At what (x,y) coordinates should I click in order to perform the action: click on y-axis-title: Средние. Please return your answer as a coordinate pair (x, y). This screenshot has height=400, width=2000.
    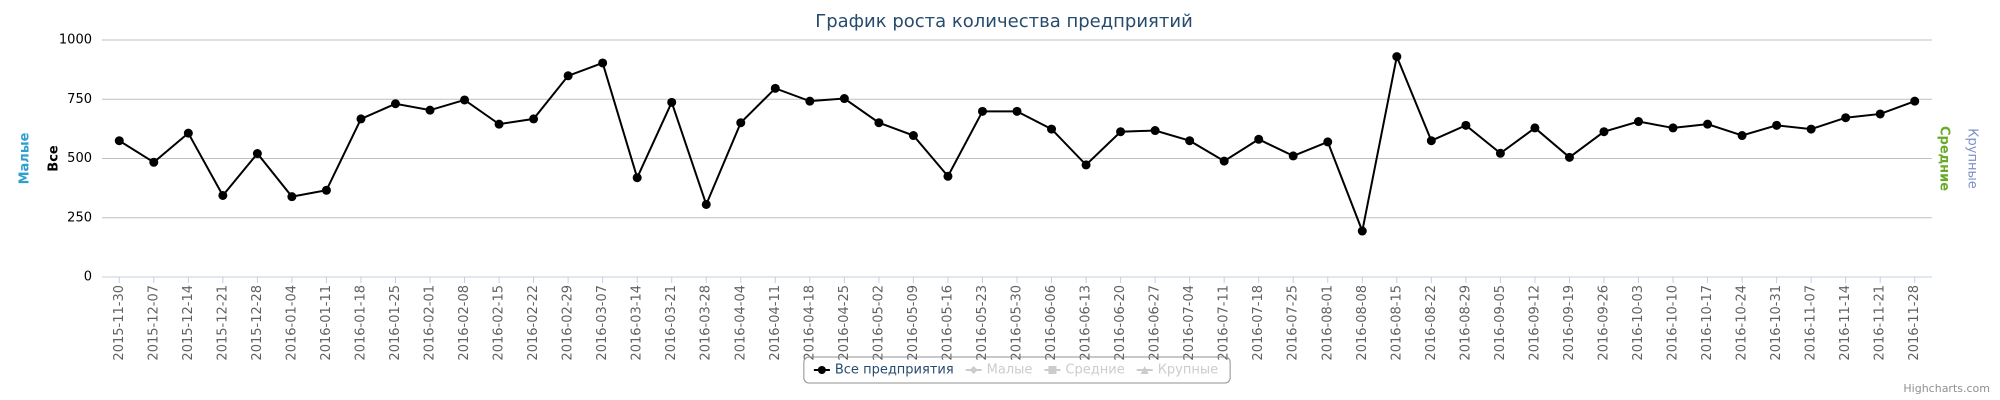
    Looking at the image, I should click on (1944, 158).